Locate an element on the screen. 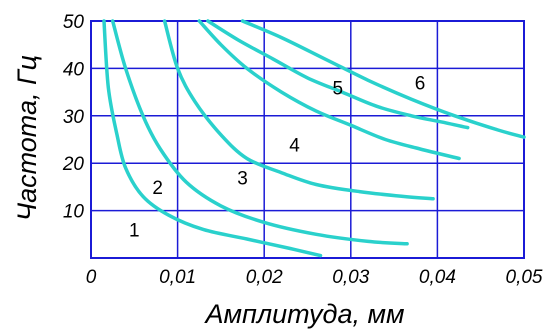 The image size is (547, 334). x-axis-title: Амплитуда, мм is located at coordinates (304, 314).